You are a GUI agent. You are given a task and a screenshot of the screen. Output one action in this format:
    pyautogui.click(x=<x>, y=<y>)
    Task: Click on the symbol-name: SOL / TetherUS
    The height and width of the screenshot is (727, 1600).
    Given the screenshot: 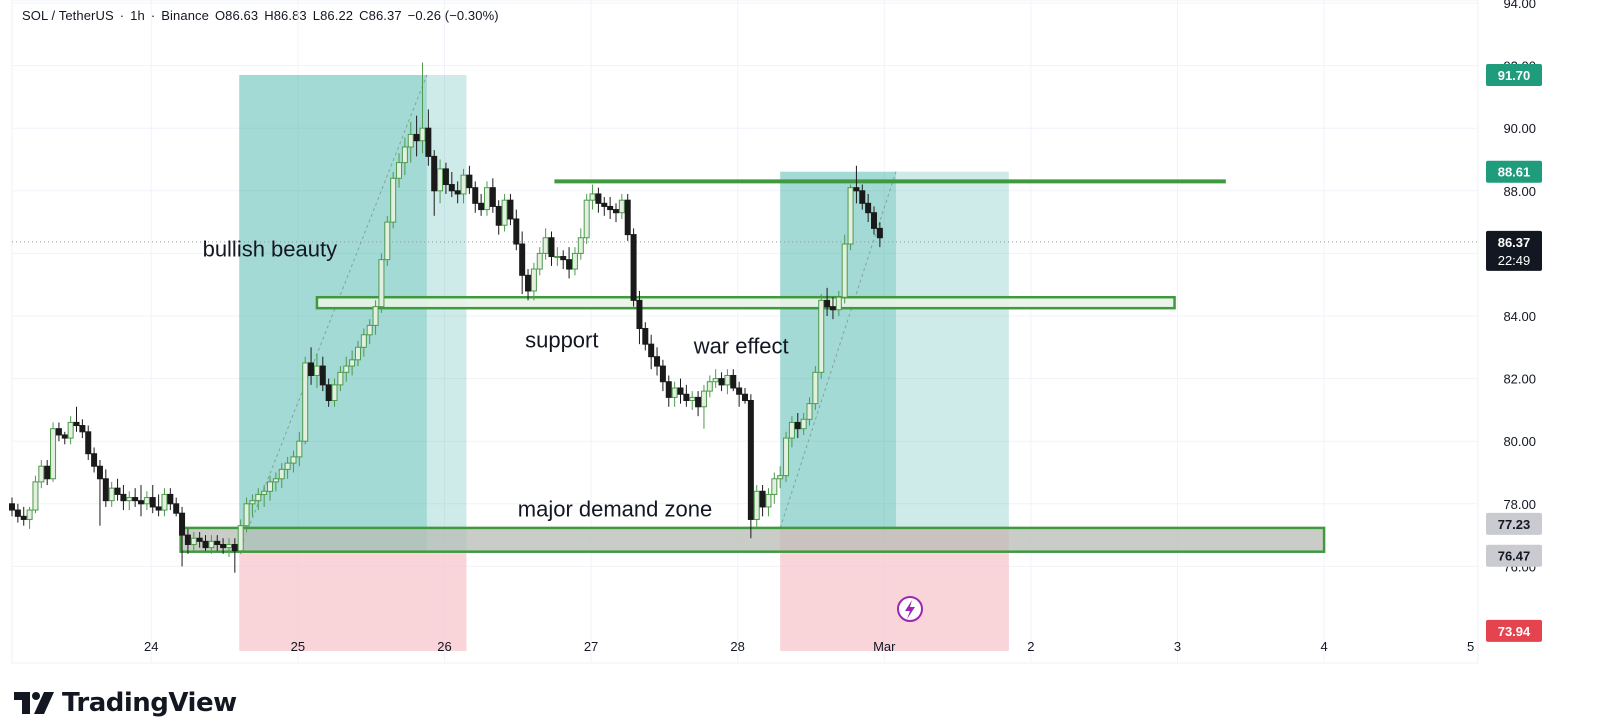 What is the action you would take?
    pyautogui.click(x=68, y=15)
    